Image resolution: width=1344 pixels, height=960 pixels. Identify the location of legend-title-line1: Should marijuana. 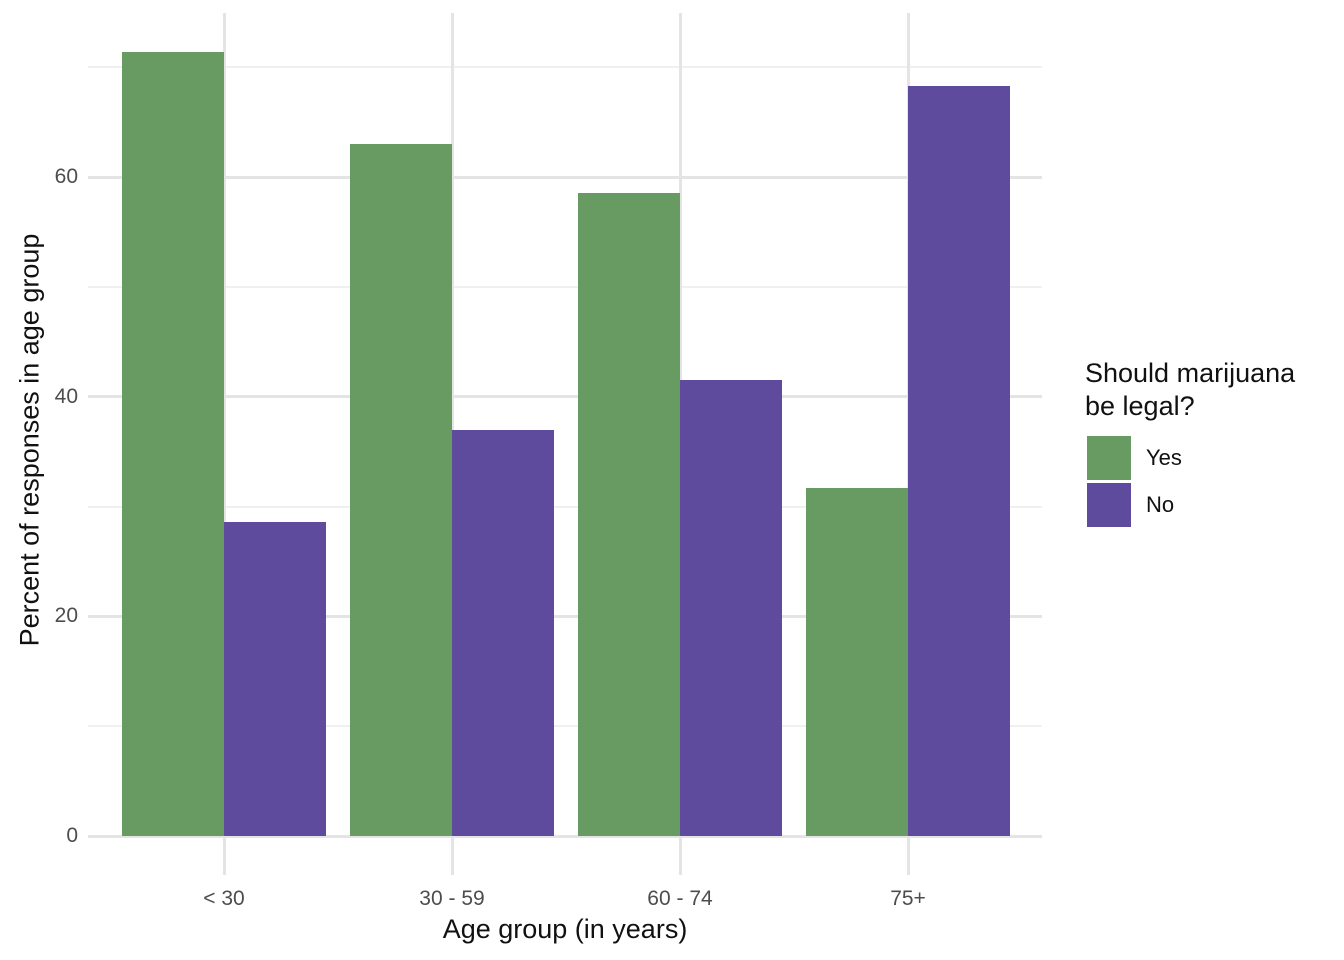
(1190, 373).